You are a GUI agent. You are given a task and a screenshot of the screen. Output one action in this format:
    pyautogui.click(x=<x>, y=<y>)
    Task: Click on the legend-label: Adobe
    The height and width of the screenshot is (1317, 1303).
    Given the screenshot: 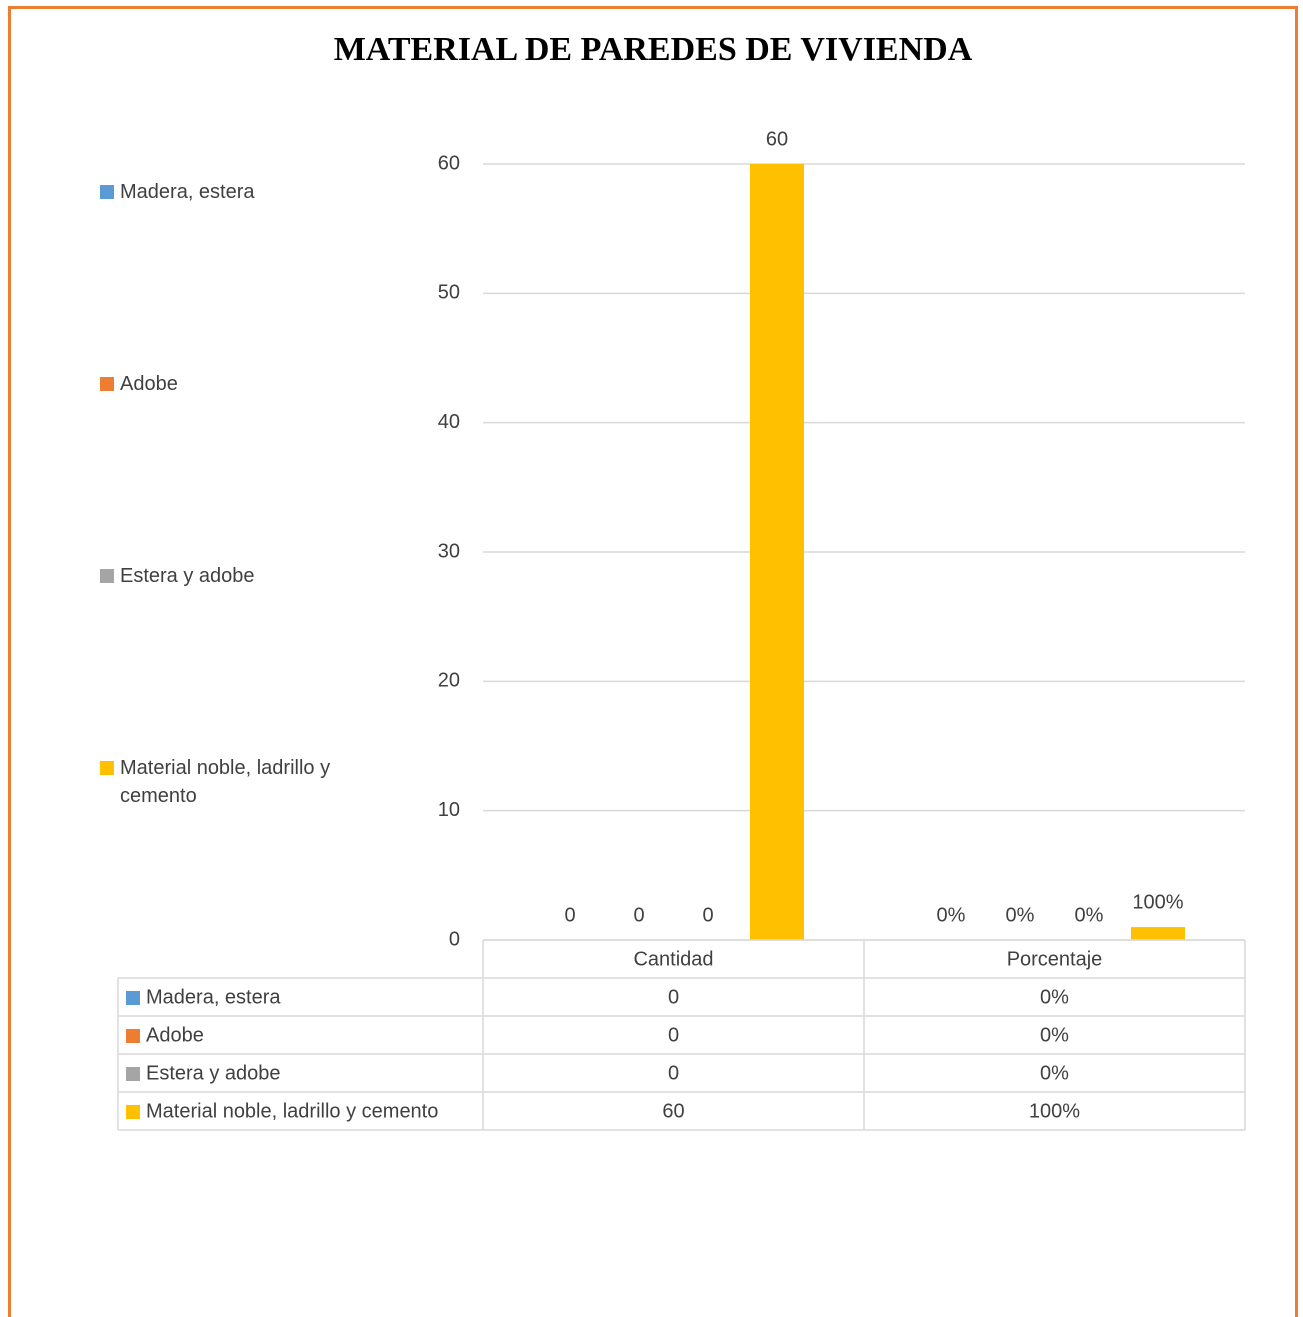 What is the action you would take?
    pyautogui.click(x=149, y=384)
    